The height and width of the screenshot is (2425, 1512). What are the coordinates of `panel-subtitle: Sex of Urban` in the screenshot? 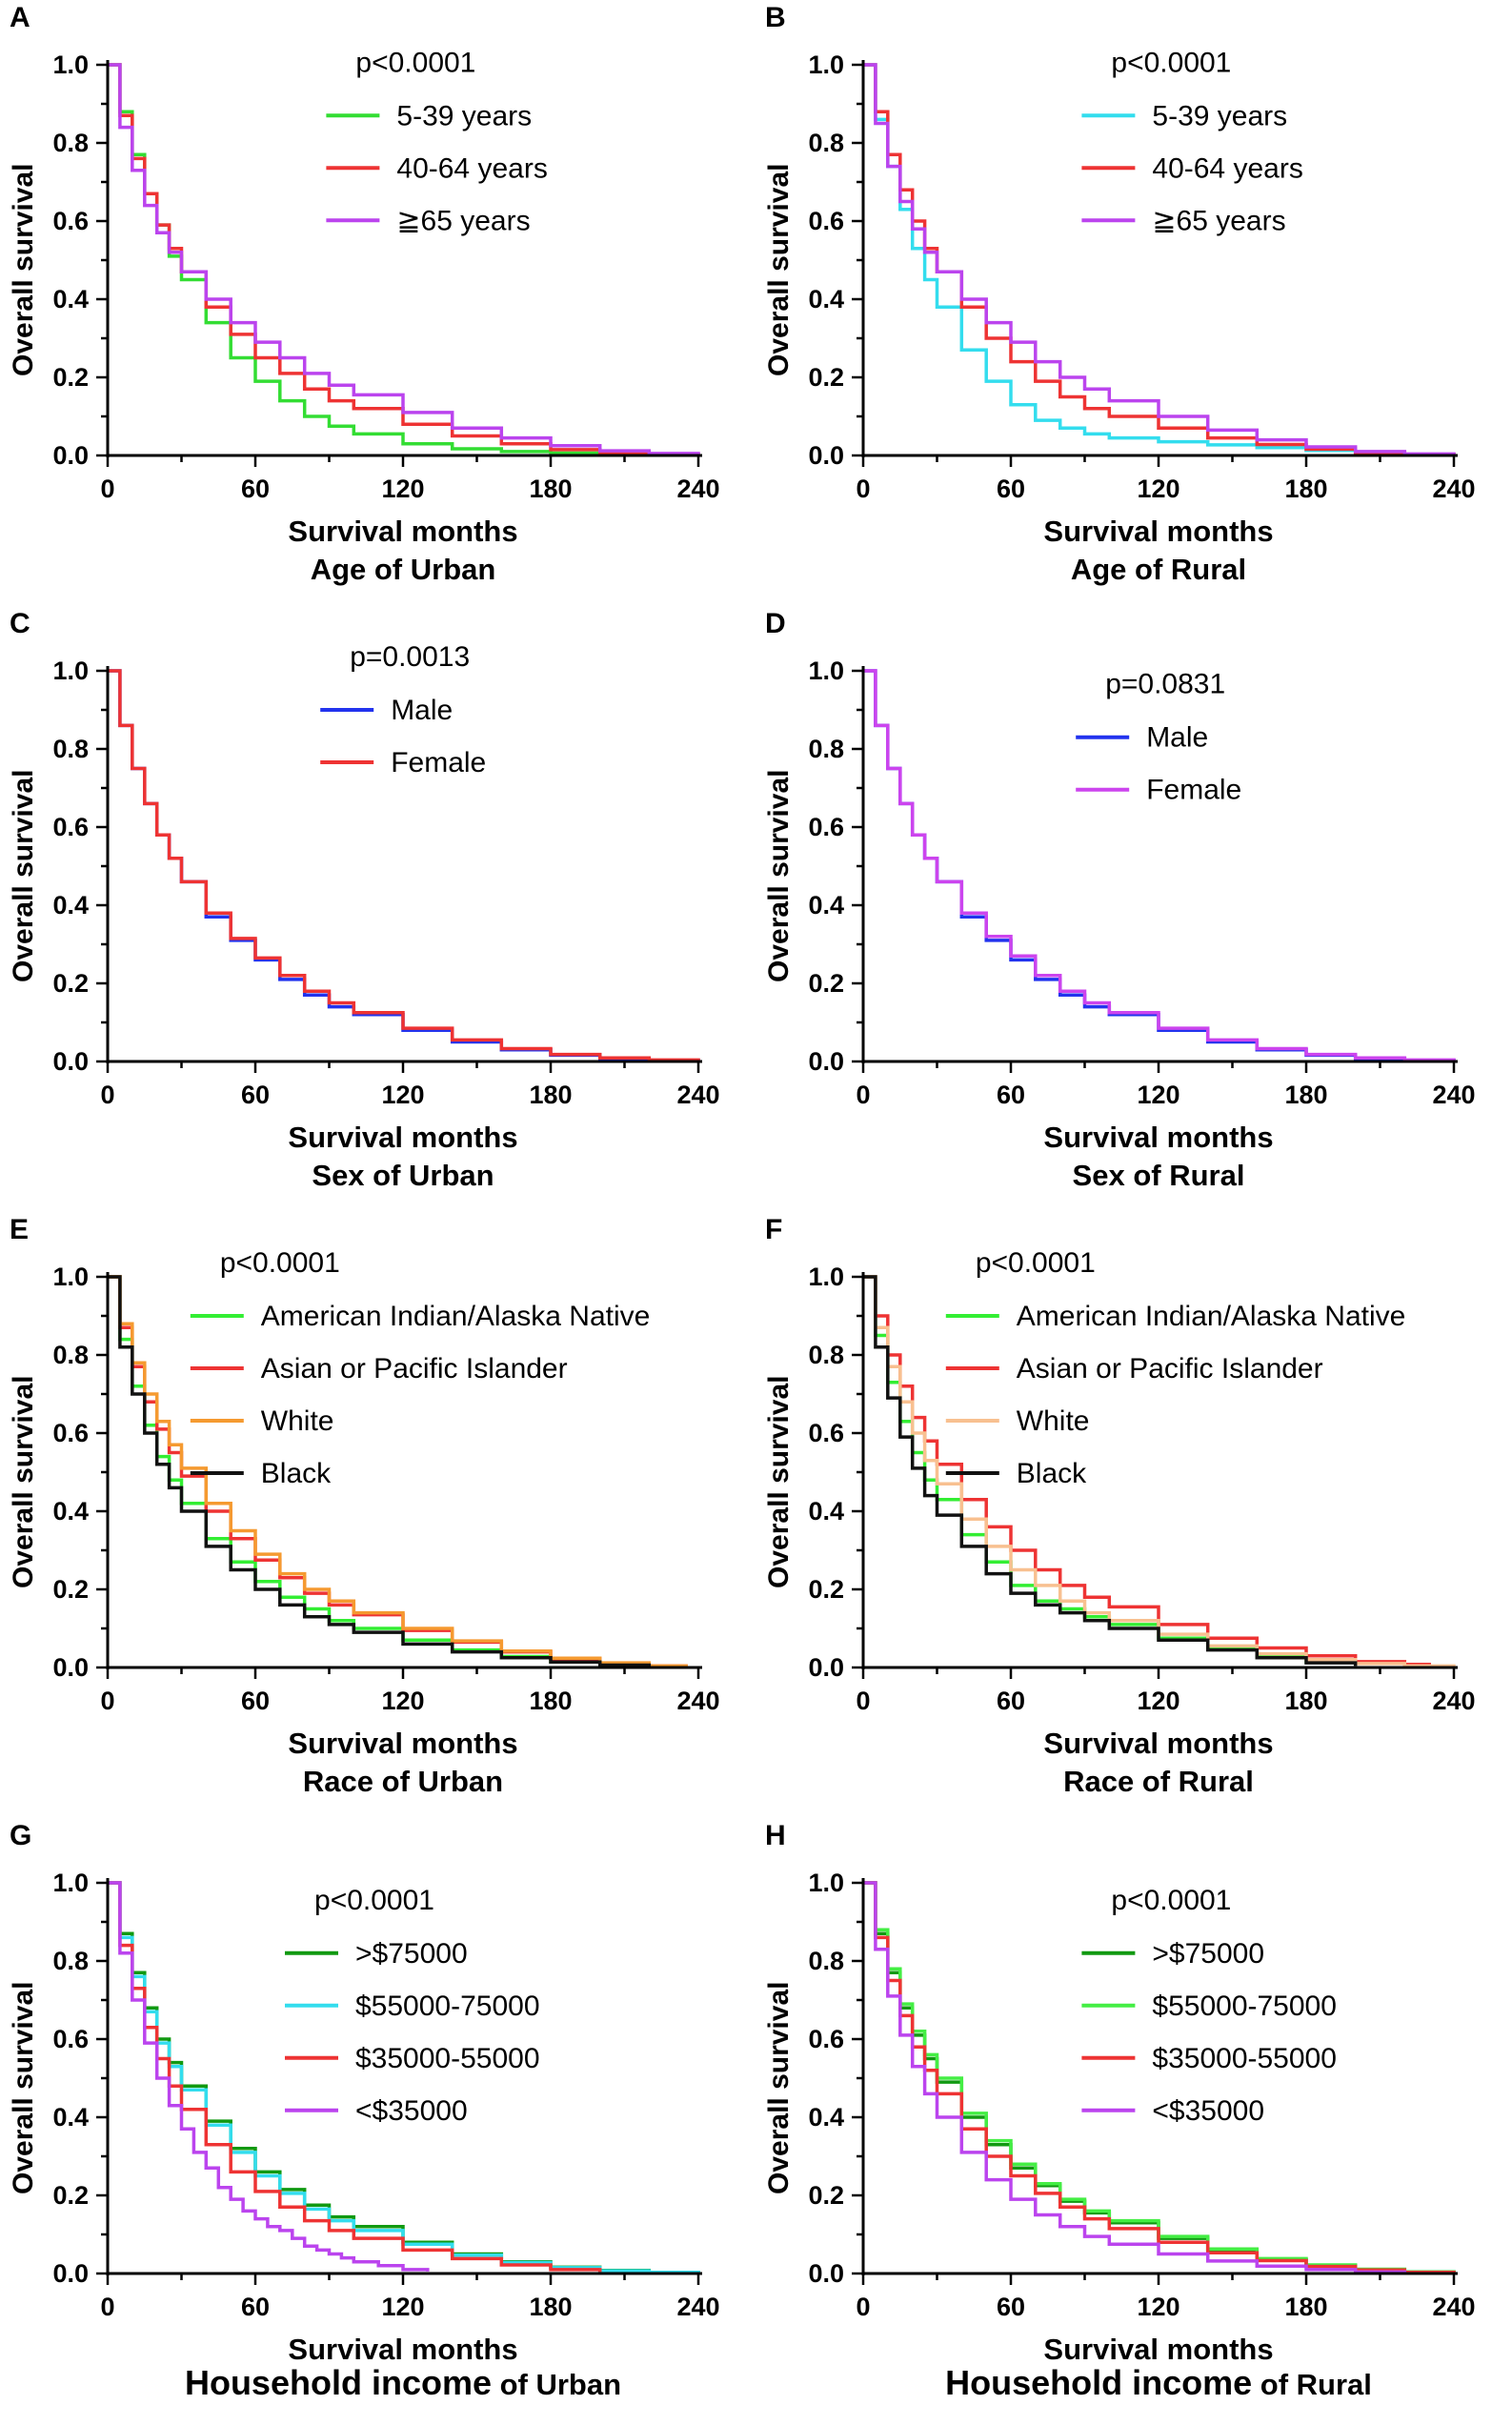 It's located at (403, 1176).